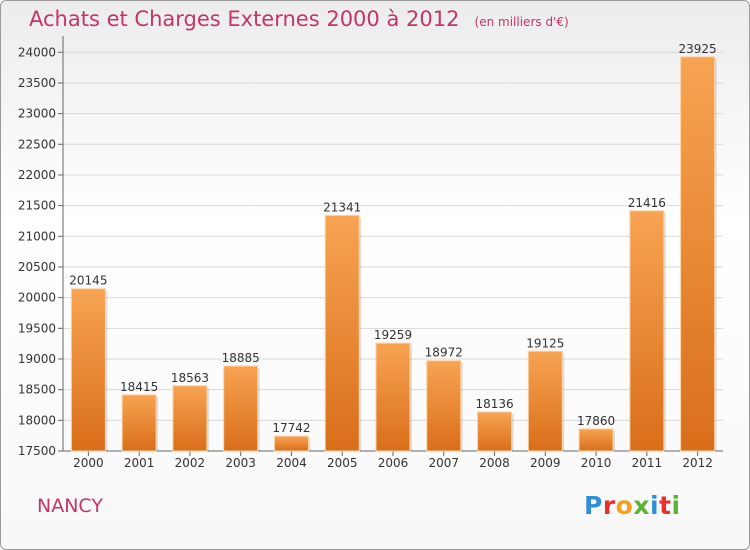  I want to click on bar-2003, so click(241, 408).